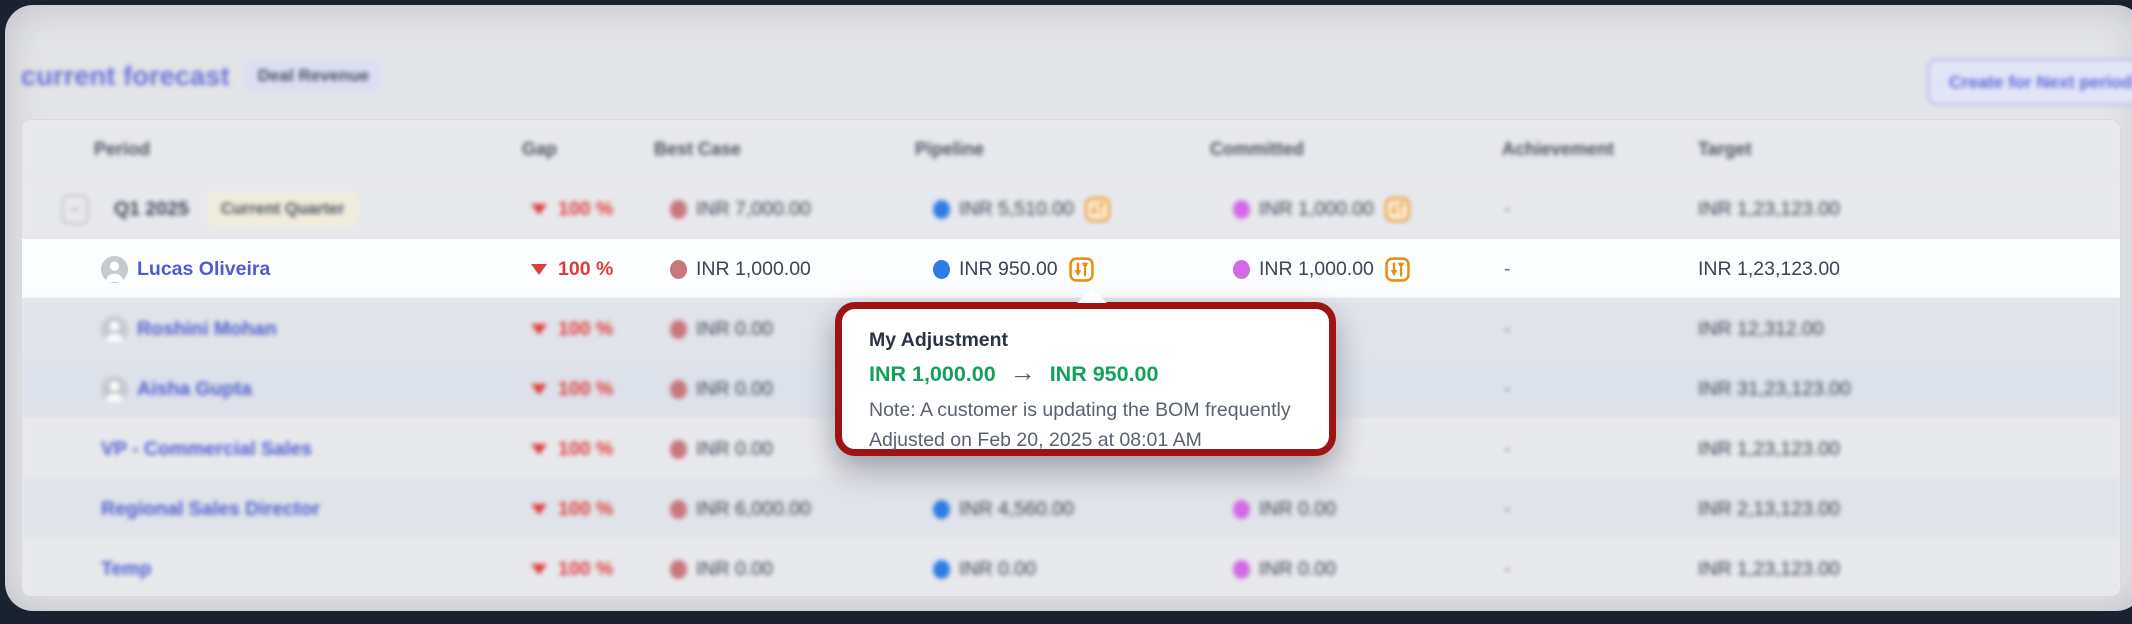 The width and height of the screenshot is (2132, 624). Describe the element at coordinates (282, 209) in the screenshot. I see `current-quarter-badge: Current Quarter` at that location.